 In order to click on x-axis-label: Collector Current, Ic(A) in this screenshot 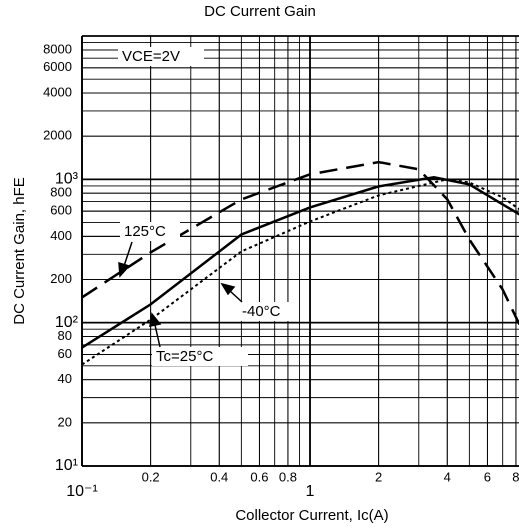, I will do `click(311, 515)`.